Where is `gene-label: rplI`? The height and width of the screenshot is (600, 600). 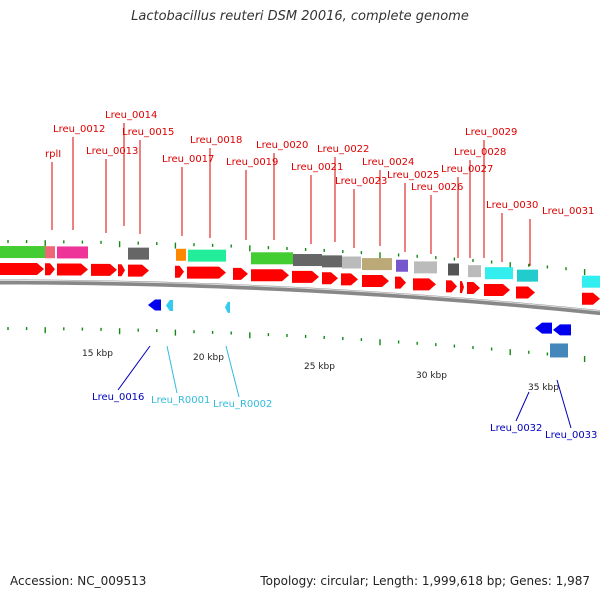
gene-label: rplI is located at coordinates (53, 154).